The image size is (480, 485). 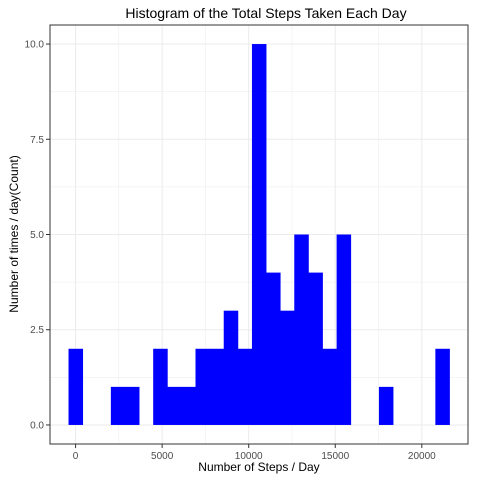 I want to click on y-tick-label: 7.5, so click(x=37, y=140).